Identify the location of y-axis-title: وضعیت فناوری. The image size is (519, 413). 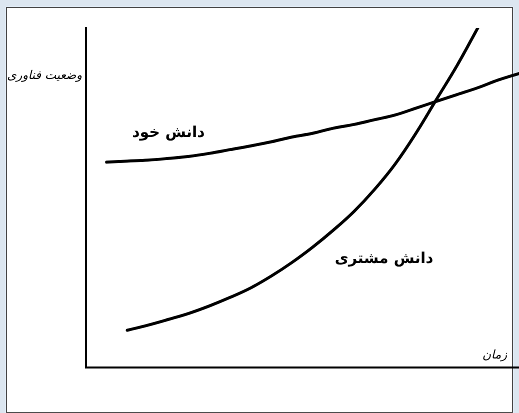
(44, 75).